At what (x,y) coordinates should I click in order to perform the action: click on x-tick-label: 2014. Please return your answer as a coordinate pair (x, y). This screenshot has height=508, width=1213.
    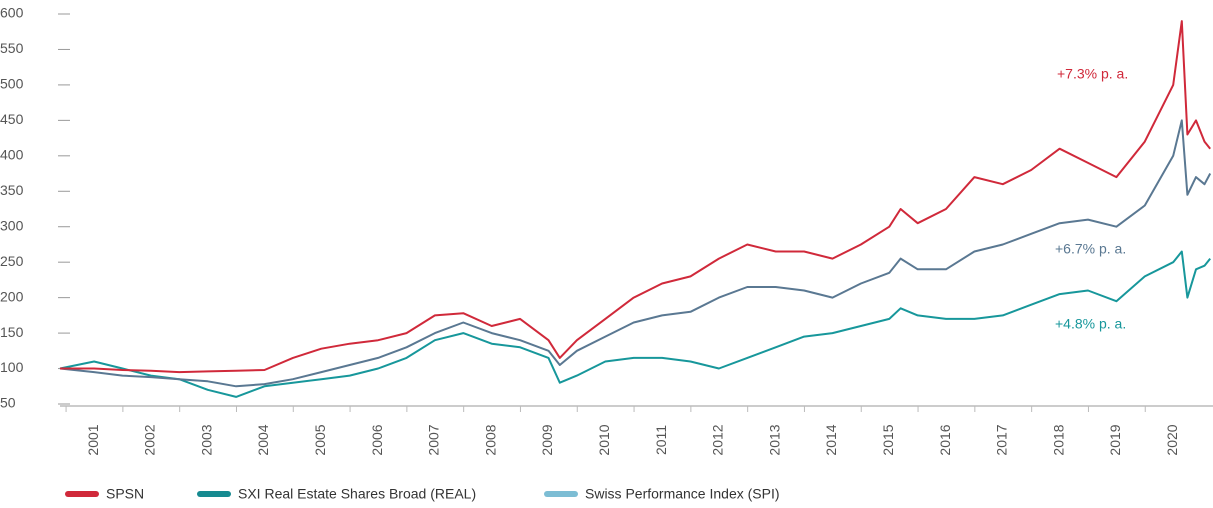
    Looking at the image, I should click on (831, 439).